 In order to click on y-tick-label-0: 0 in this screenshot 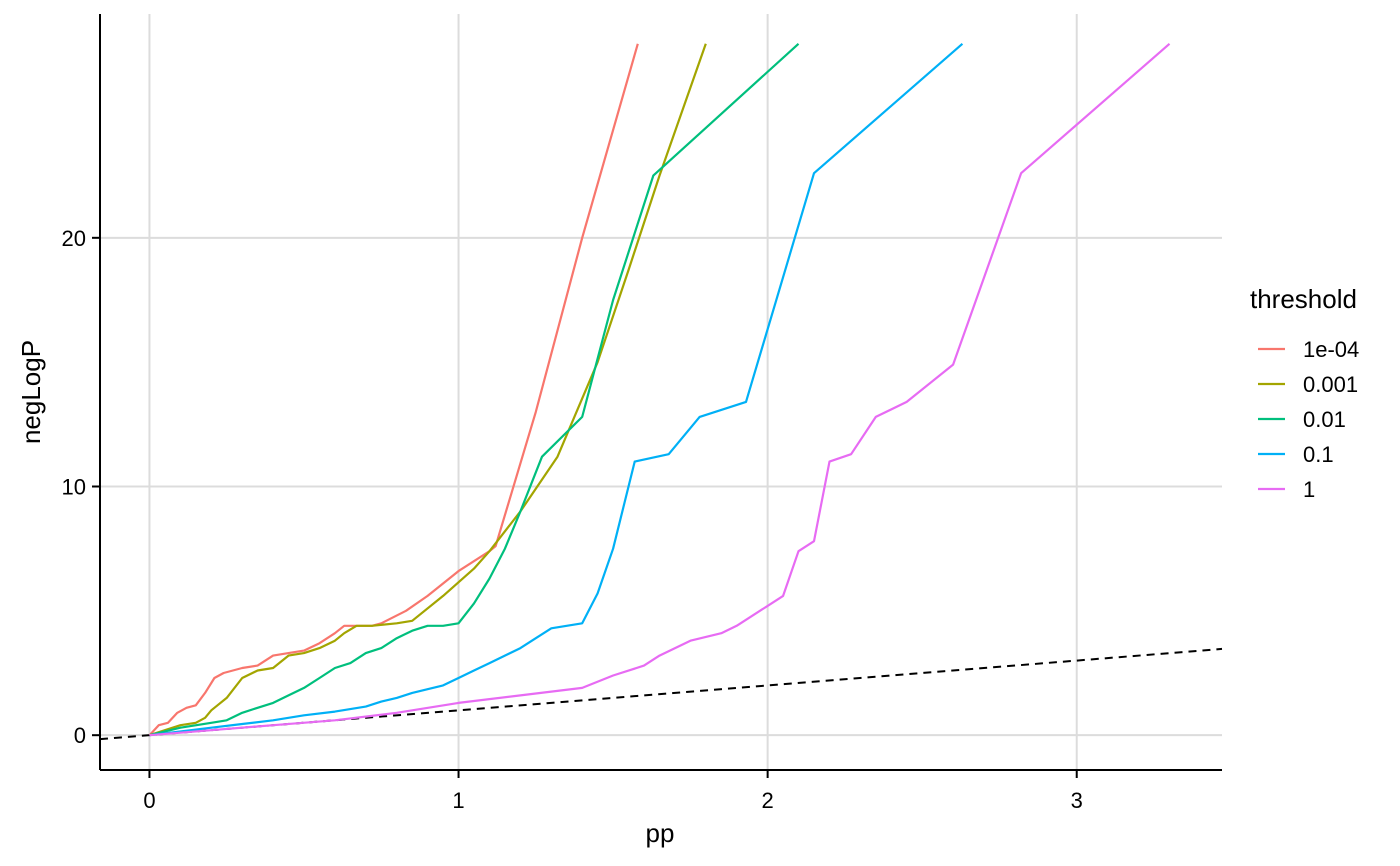, I will do `click(80, 735)`.